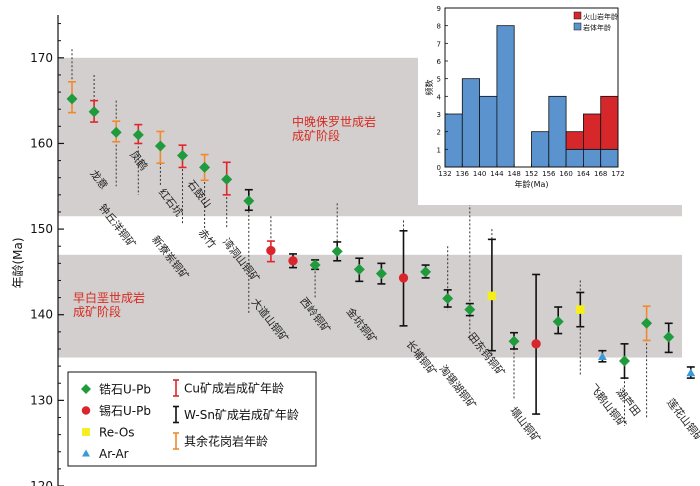  Describe the element at coordinates (531, 174) in the screenshot. I see `inset-x-tick-label: 152` at that location.